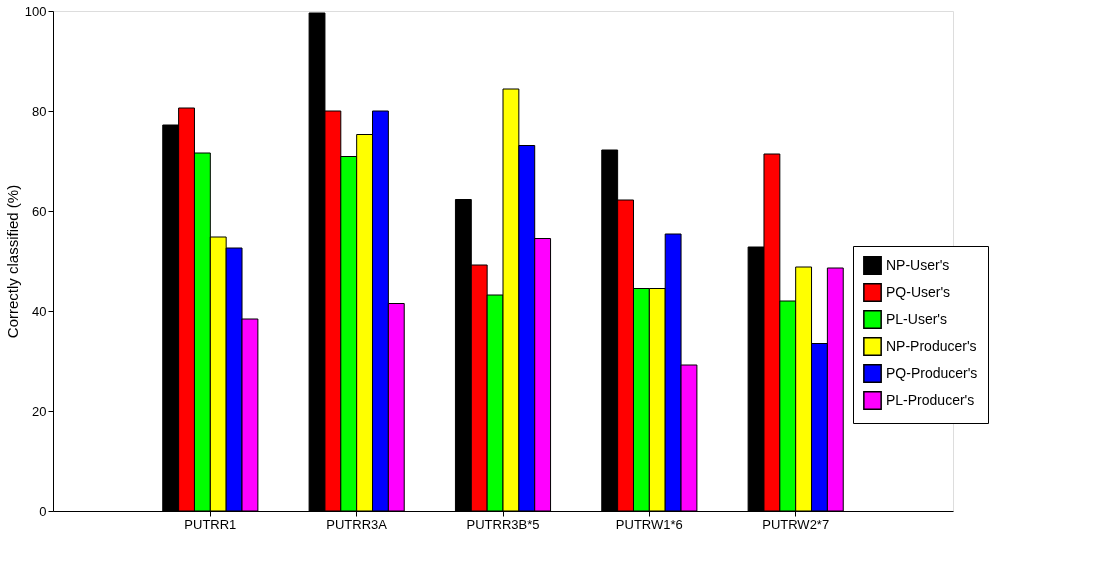 The image size is (1110, 566). I want to click on x-tick-label: PUTRR1, so click(210, 524).